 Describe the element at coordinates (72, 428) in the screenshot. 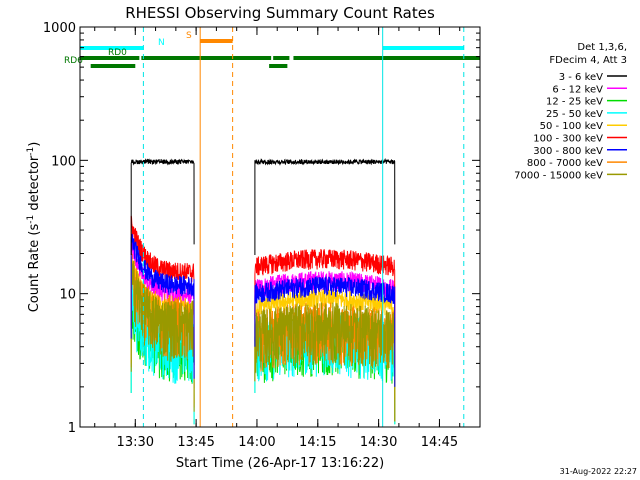

I see `y-tick-label: 1` at that location.